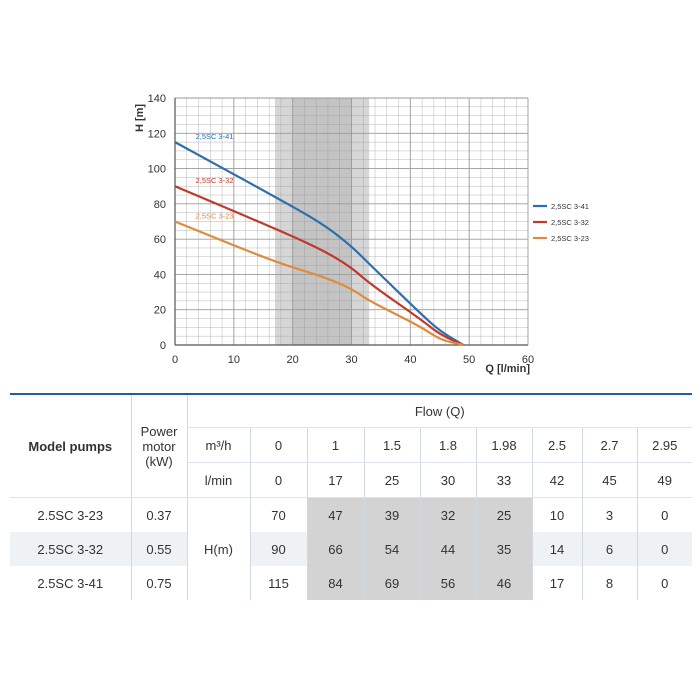 The image size is (700, 700). Describe the element at coordinates (609, 514) in the screenshot. I see `head-value-cell: 3` at that location.